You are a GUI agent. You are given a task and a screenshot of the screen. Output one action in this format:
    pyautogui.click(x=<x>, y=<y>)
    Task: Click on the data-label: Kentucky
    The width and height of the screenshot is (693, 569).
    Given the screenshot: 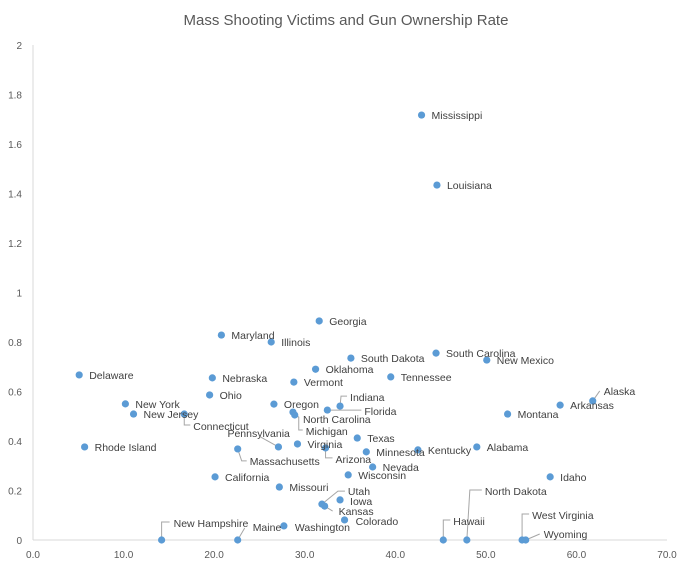 What is the action you would take?
    pyautogui.click(x=450, y=451)
    